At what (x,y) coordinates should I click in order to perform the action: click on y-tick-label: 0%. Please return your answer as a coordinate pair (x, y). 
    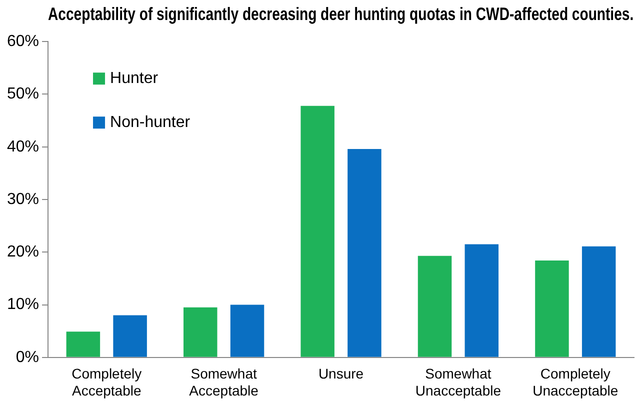
    Looking at the image, I should click on (28, 357).